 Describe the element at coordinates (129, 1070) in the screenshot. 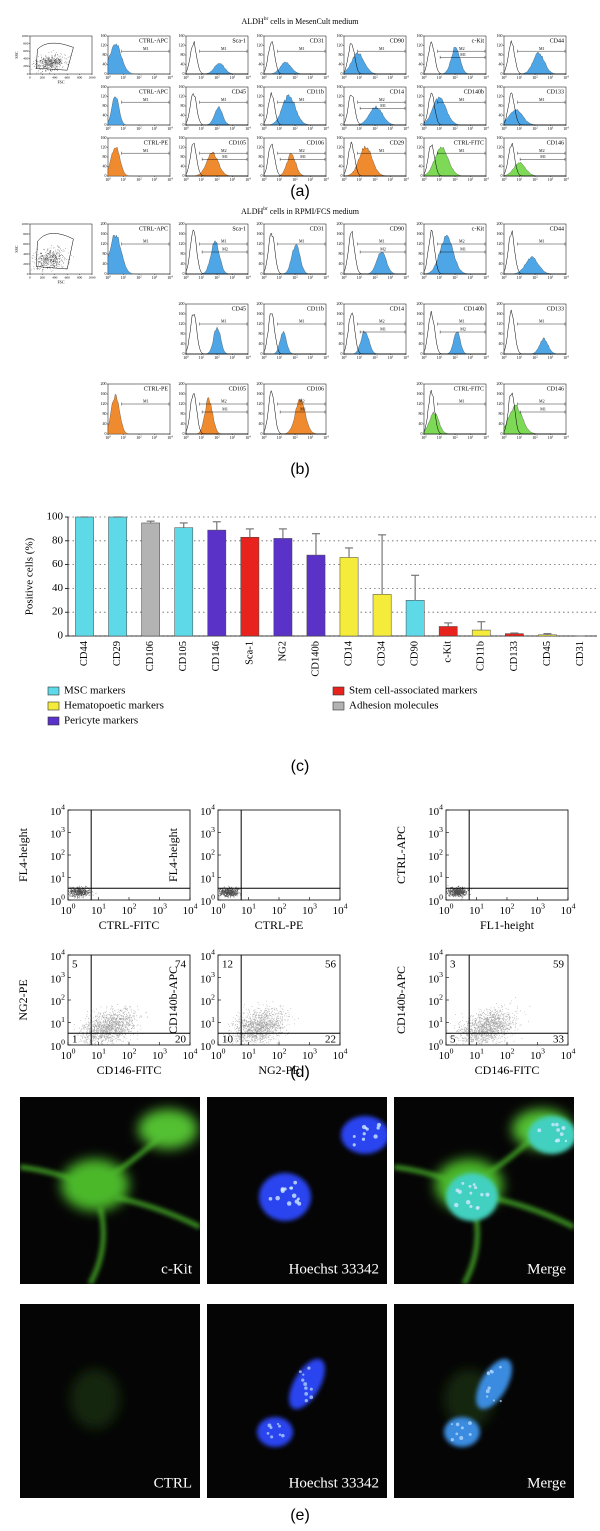

I see `x-axis-label: CD146-FITC` at that location.